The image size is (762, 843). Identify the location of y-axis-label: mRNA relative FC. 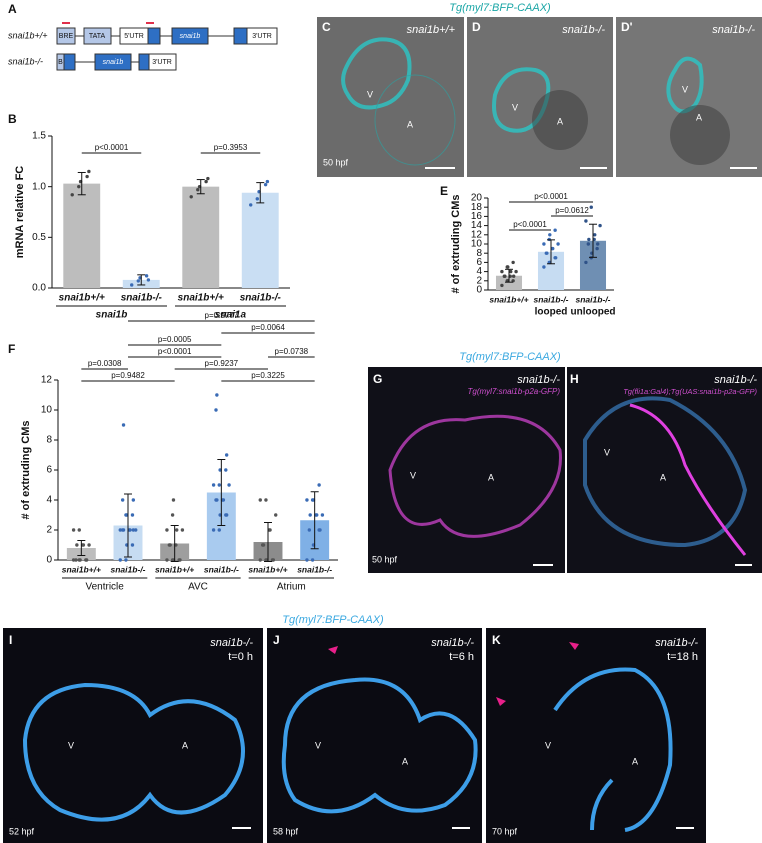
(20, 212).